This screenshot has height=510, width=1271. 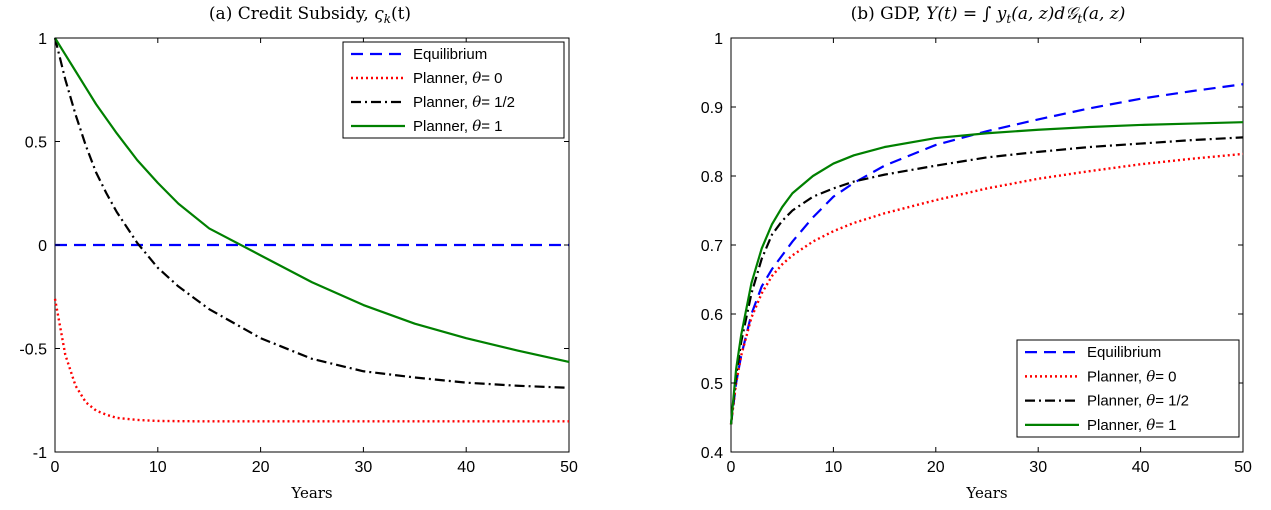 I want to click on panel-a-xlabel: Years, so click(x=311, y=493).